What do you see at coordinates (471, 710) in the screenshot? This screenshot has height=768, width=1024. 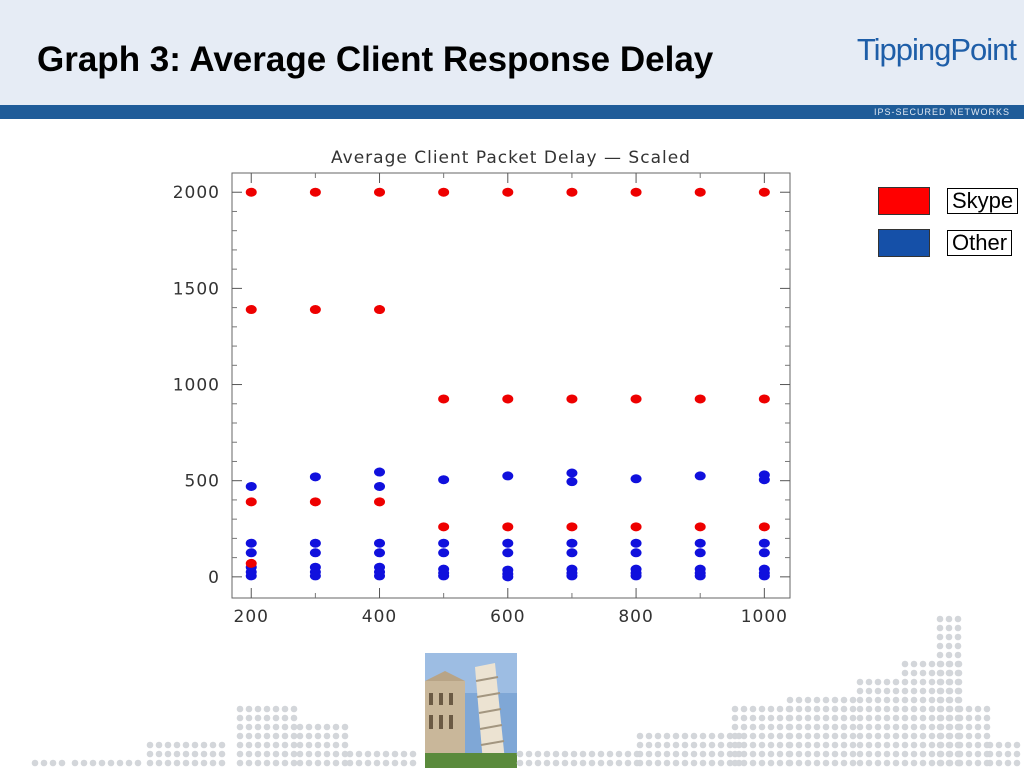 I see `leaning-tower-photo` at bounding box center [471, 710].